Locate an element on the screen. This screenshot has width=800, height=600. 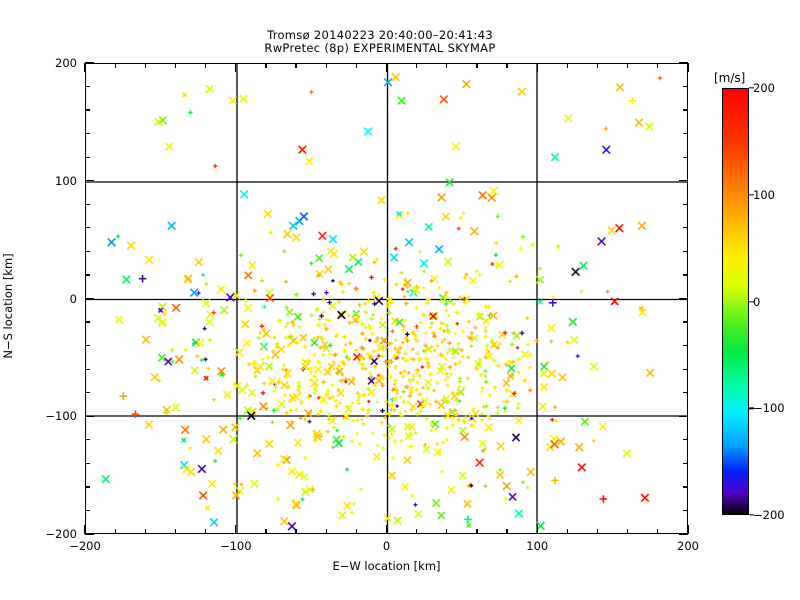
colorbar-tick-label--100: −100 is located at coordinates (769, 408).